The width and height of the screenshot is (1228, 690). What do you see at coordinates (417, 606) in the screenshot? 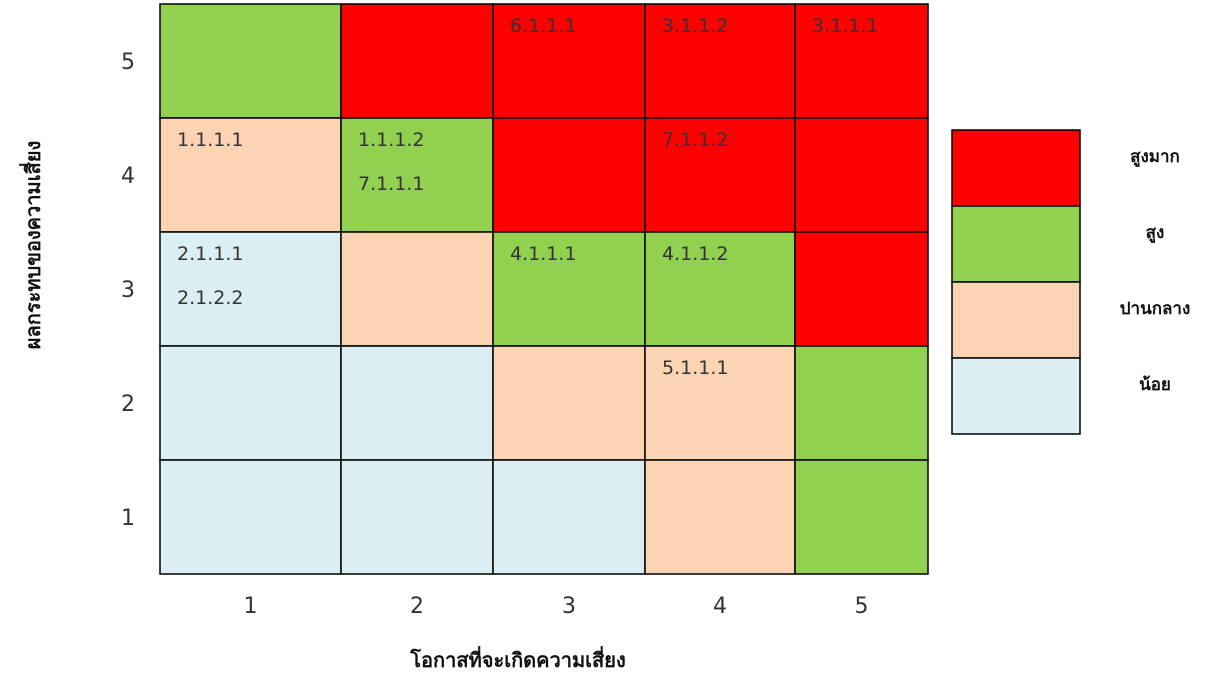
I see `x-tick-label: 2` at bounding box center [417, 606].